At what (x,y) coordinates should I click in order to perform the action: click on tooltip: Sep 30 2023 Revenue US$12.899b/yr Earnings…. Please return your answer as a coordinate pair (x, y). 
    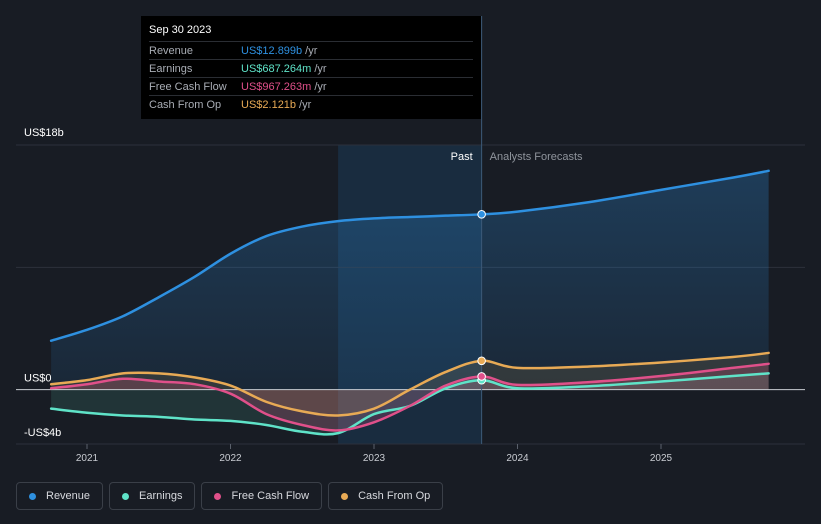
    Looking at the image, I should click on (311, 67).